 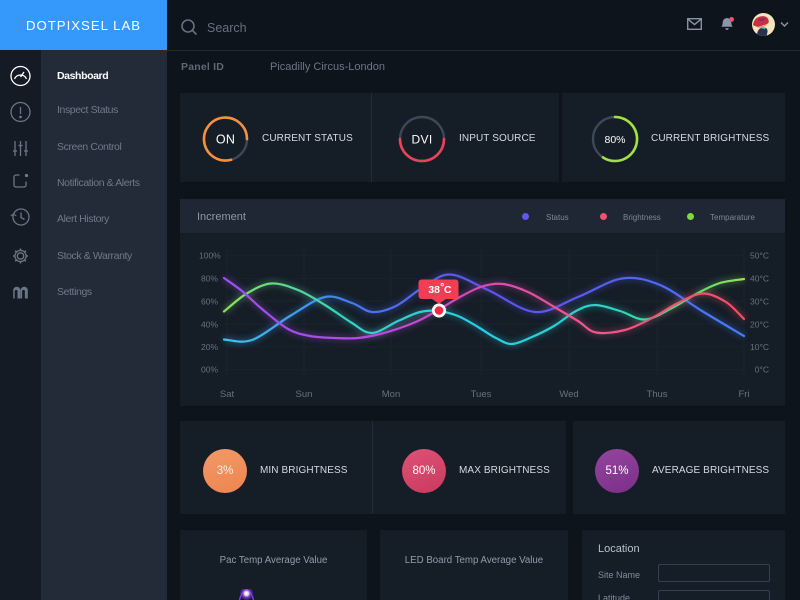 What do you see at coordinates (227, 394) in the screenshot?
I see `svg-text: Sat` at bounding box center [227, 394].